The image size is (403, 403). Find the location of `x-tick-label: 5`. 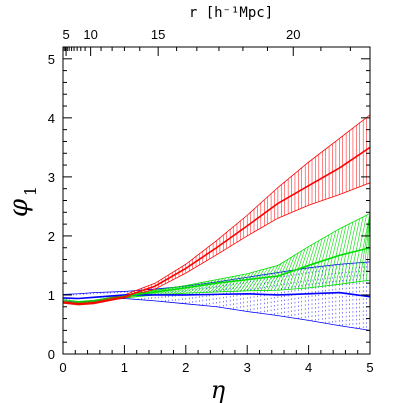

x-tick-label: 5 is located at coordinates (369, 367).